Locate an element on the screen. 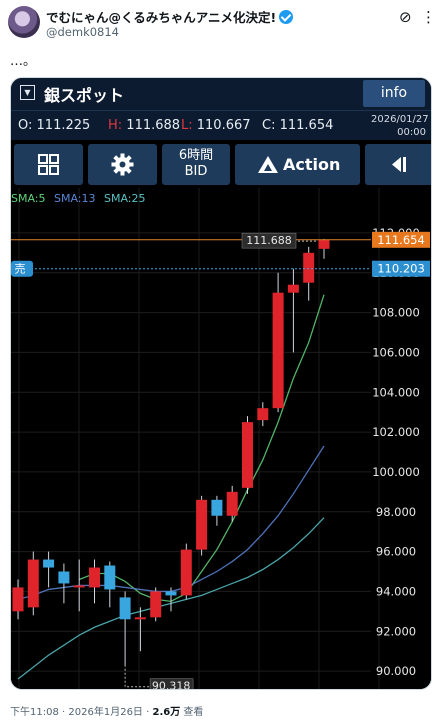 Image resolution: width=444 pixels, height=721 pixels. verified-badge-icon is located at coordinates (286, 17).